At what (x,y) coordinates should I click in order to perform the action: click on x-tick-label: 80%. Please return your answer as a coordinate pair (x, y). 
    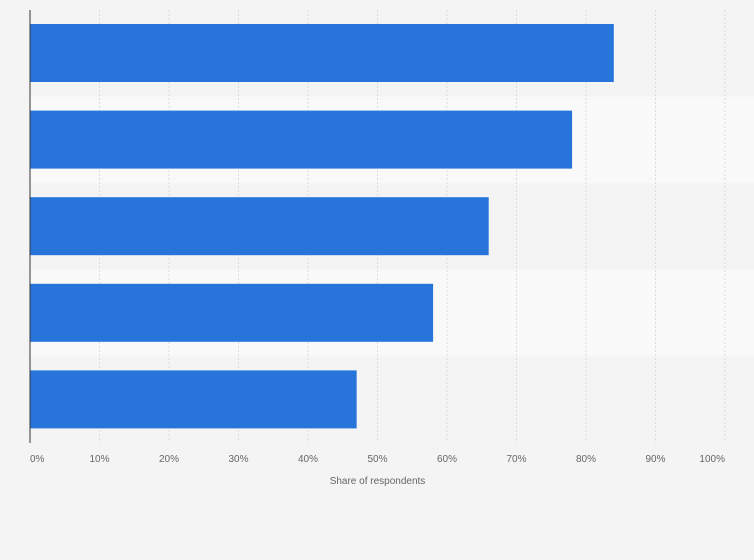
    Looking at the image, I should click on (586, 459).